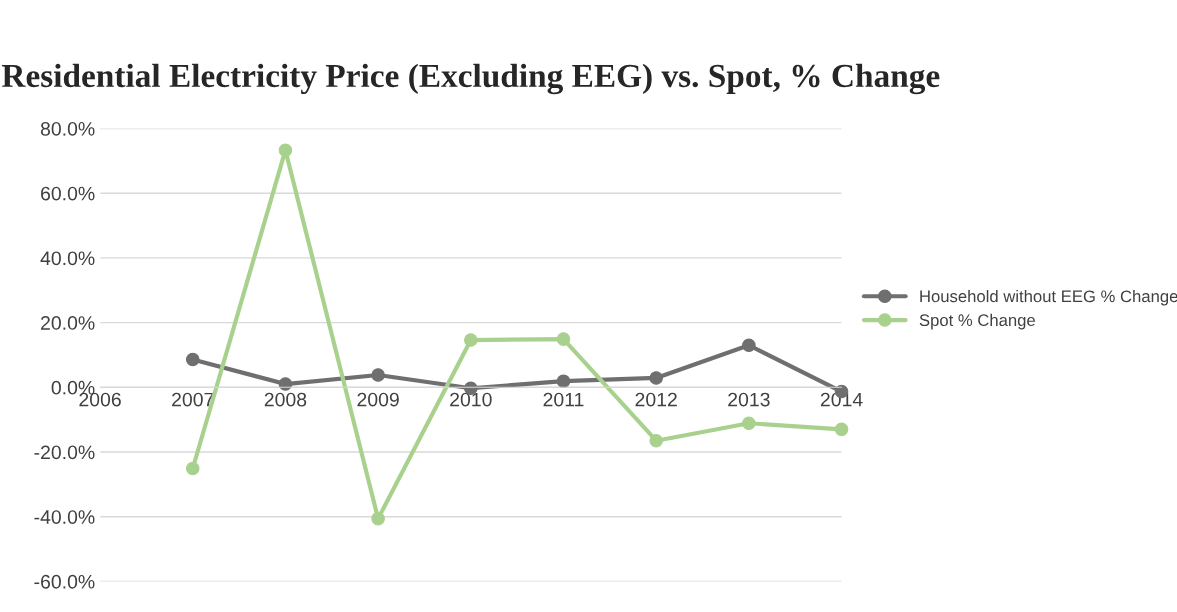 The height and width of the screenshot is (612, 1177). Describe the element at coordinates (1048, 297) in the screenshot. I see `legend-label: Household without EEG % Change` at that location.